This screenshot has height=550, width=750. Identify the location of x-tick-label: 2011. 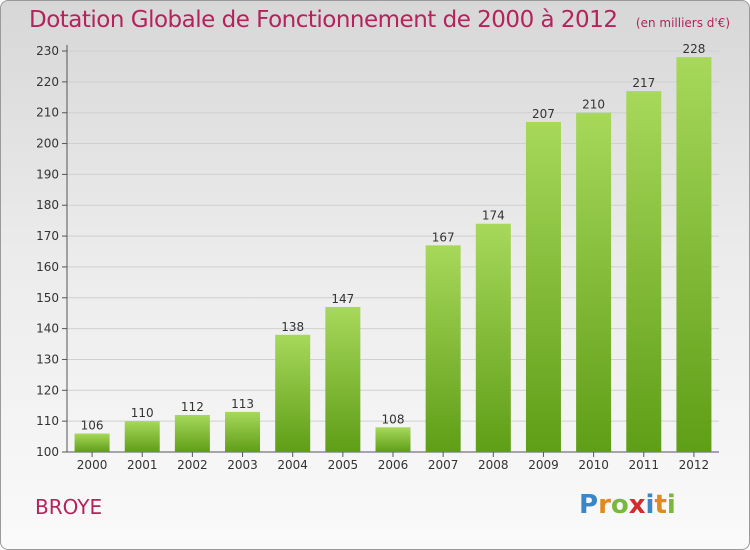
(643, 465).